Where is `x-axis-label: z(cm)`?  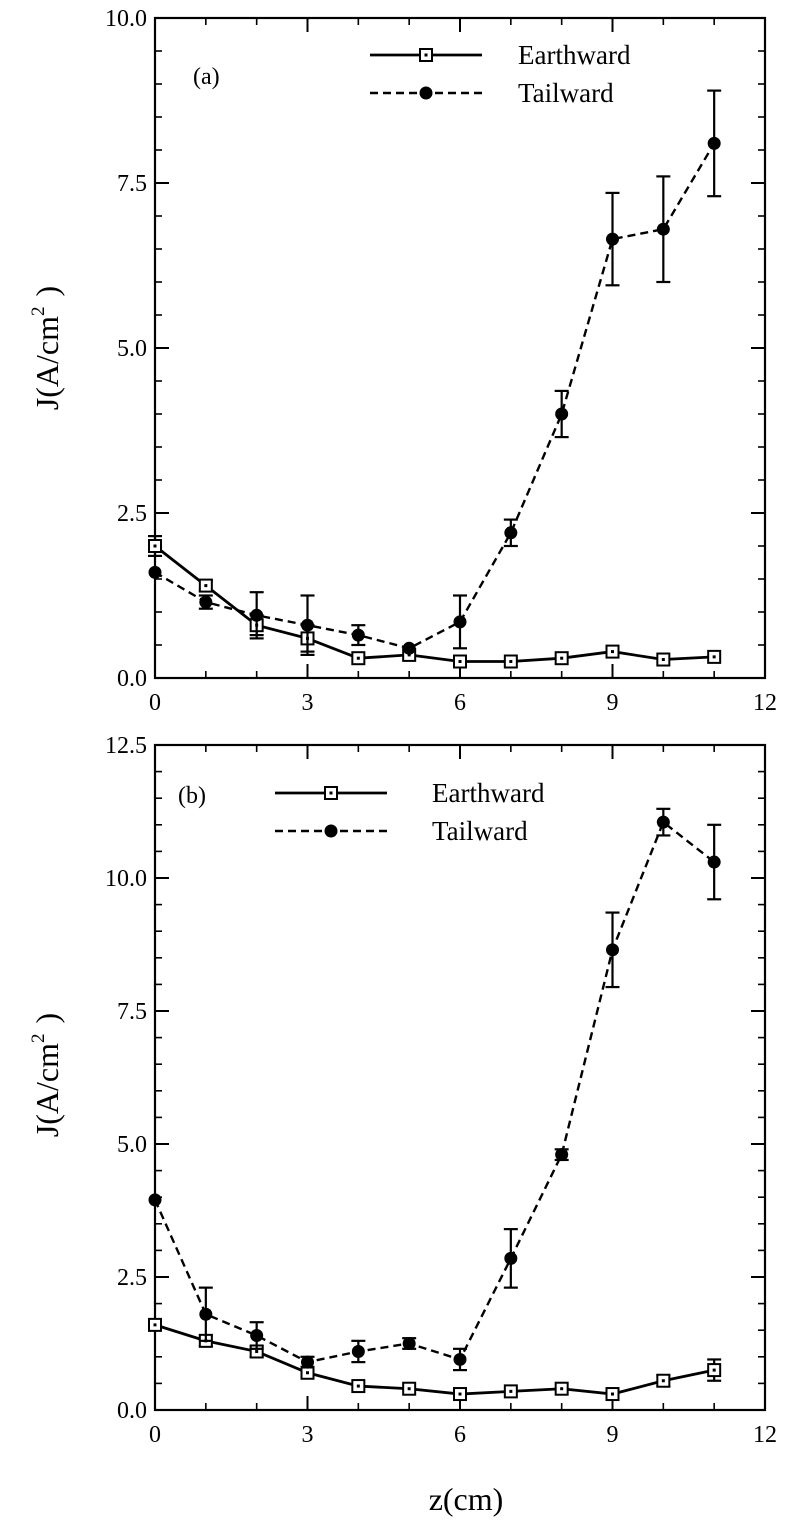
x-axis-label: z(cm) is located at coordinates (466, 1499).